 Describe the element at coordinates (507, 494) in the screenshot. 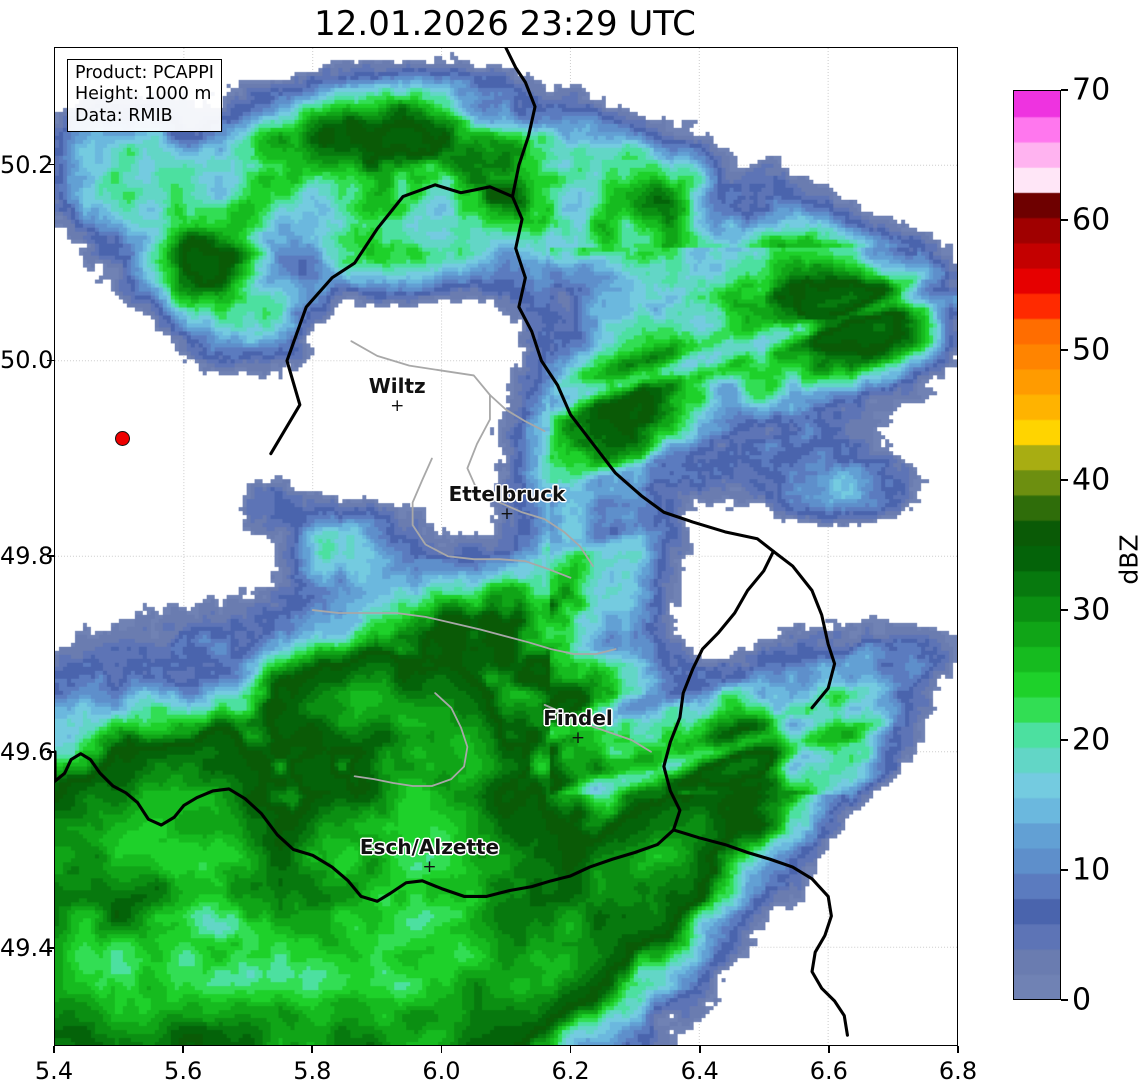

I see `city-name: Ettelbruck` at that location.